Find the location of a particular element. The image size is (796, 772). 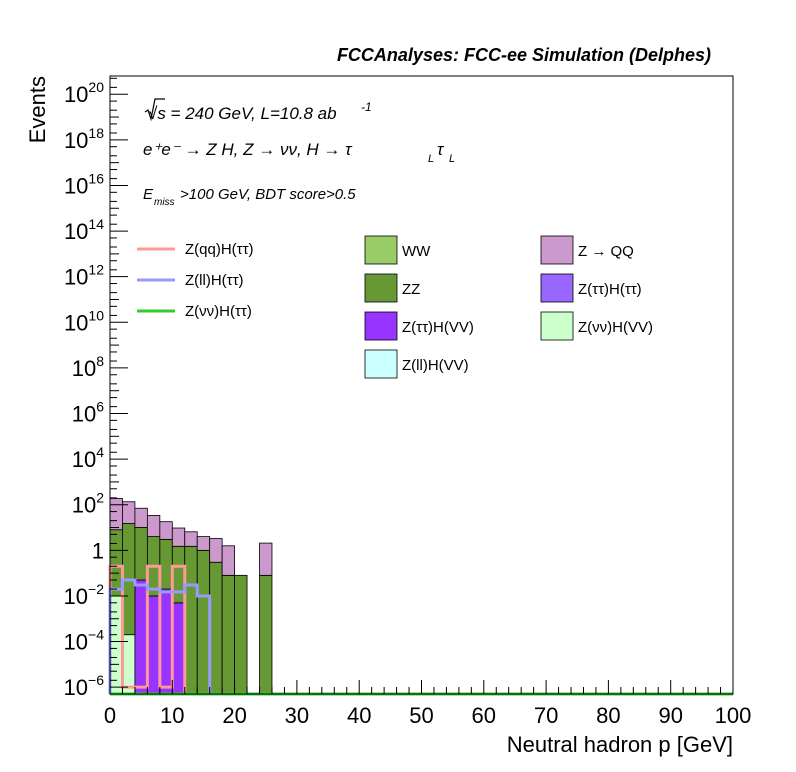

bar-z-h-vv--6 is located at coordinates (153, 645).